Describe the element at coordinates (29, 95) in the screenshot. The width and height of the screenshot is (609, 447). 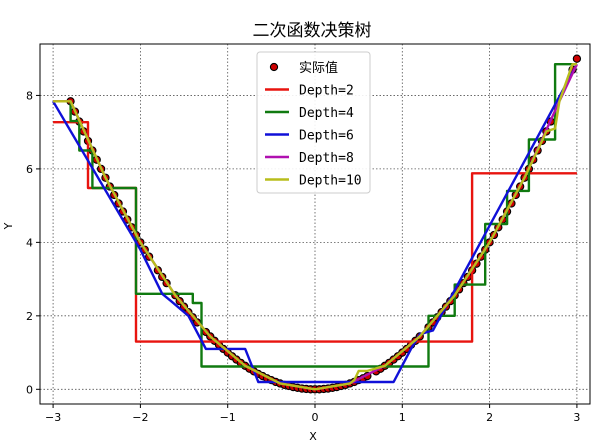
I see `y-tick-label: 8` at that location.